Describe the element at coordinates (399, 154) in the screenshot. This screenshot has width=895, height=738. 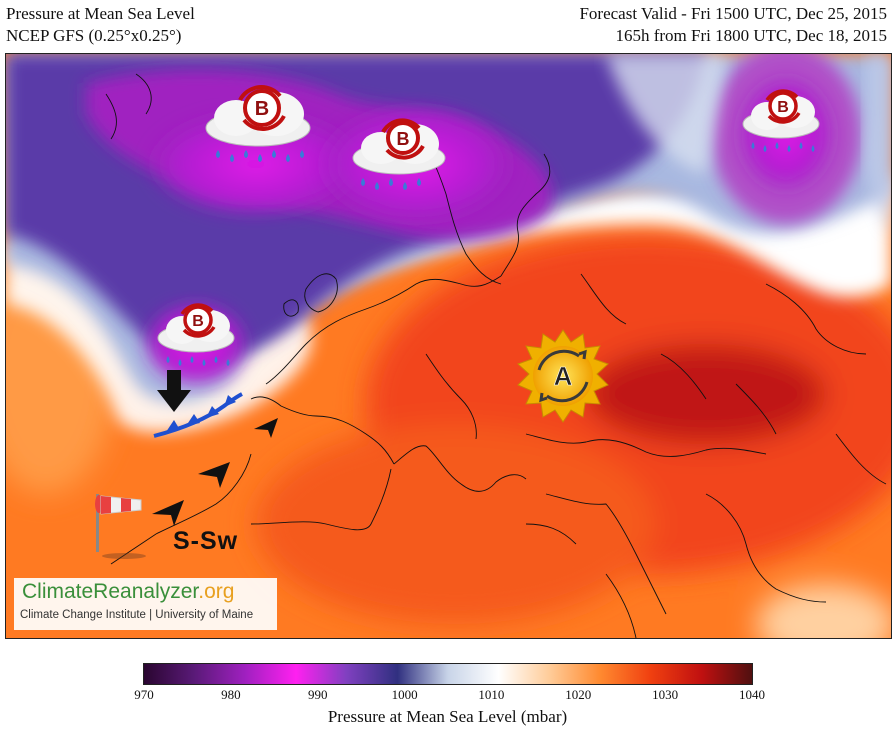
I see `low-center-2: B` at that location.